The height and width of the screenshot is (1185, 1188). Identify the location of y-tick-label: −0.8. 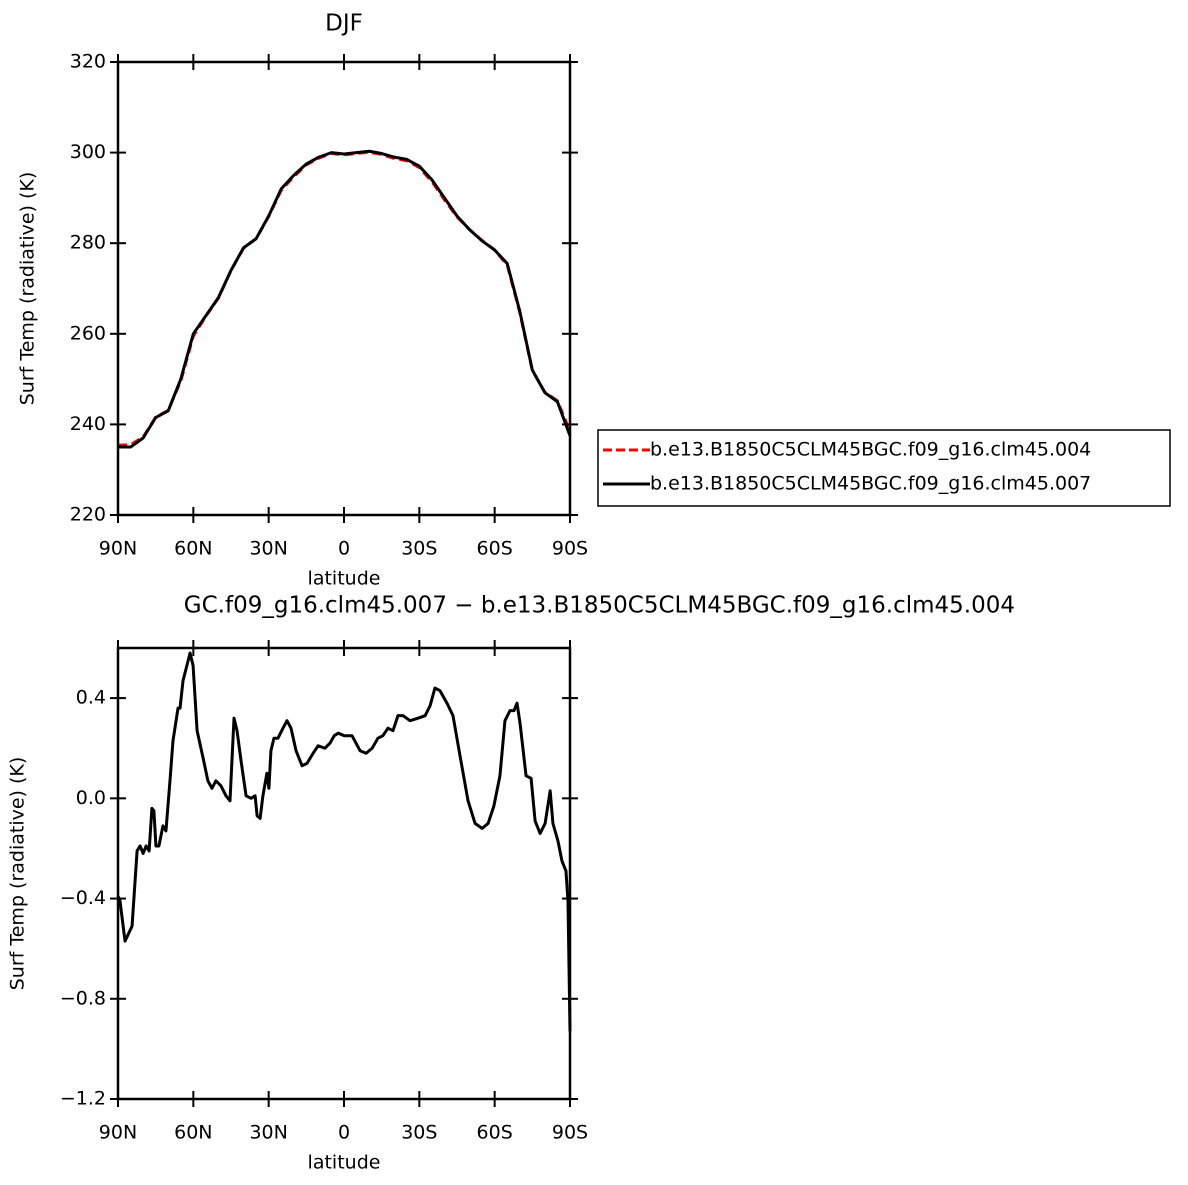
(83, 998).